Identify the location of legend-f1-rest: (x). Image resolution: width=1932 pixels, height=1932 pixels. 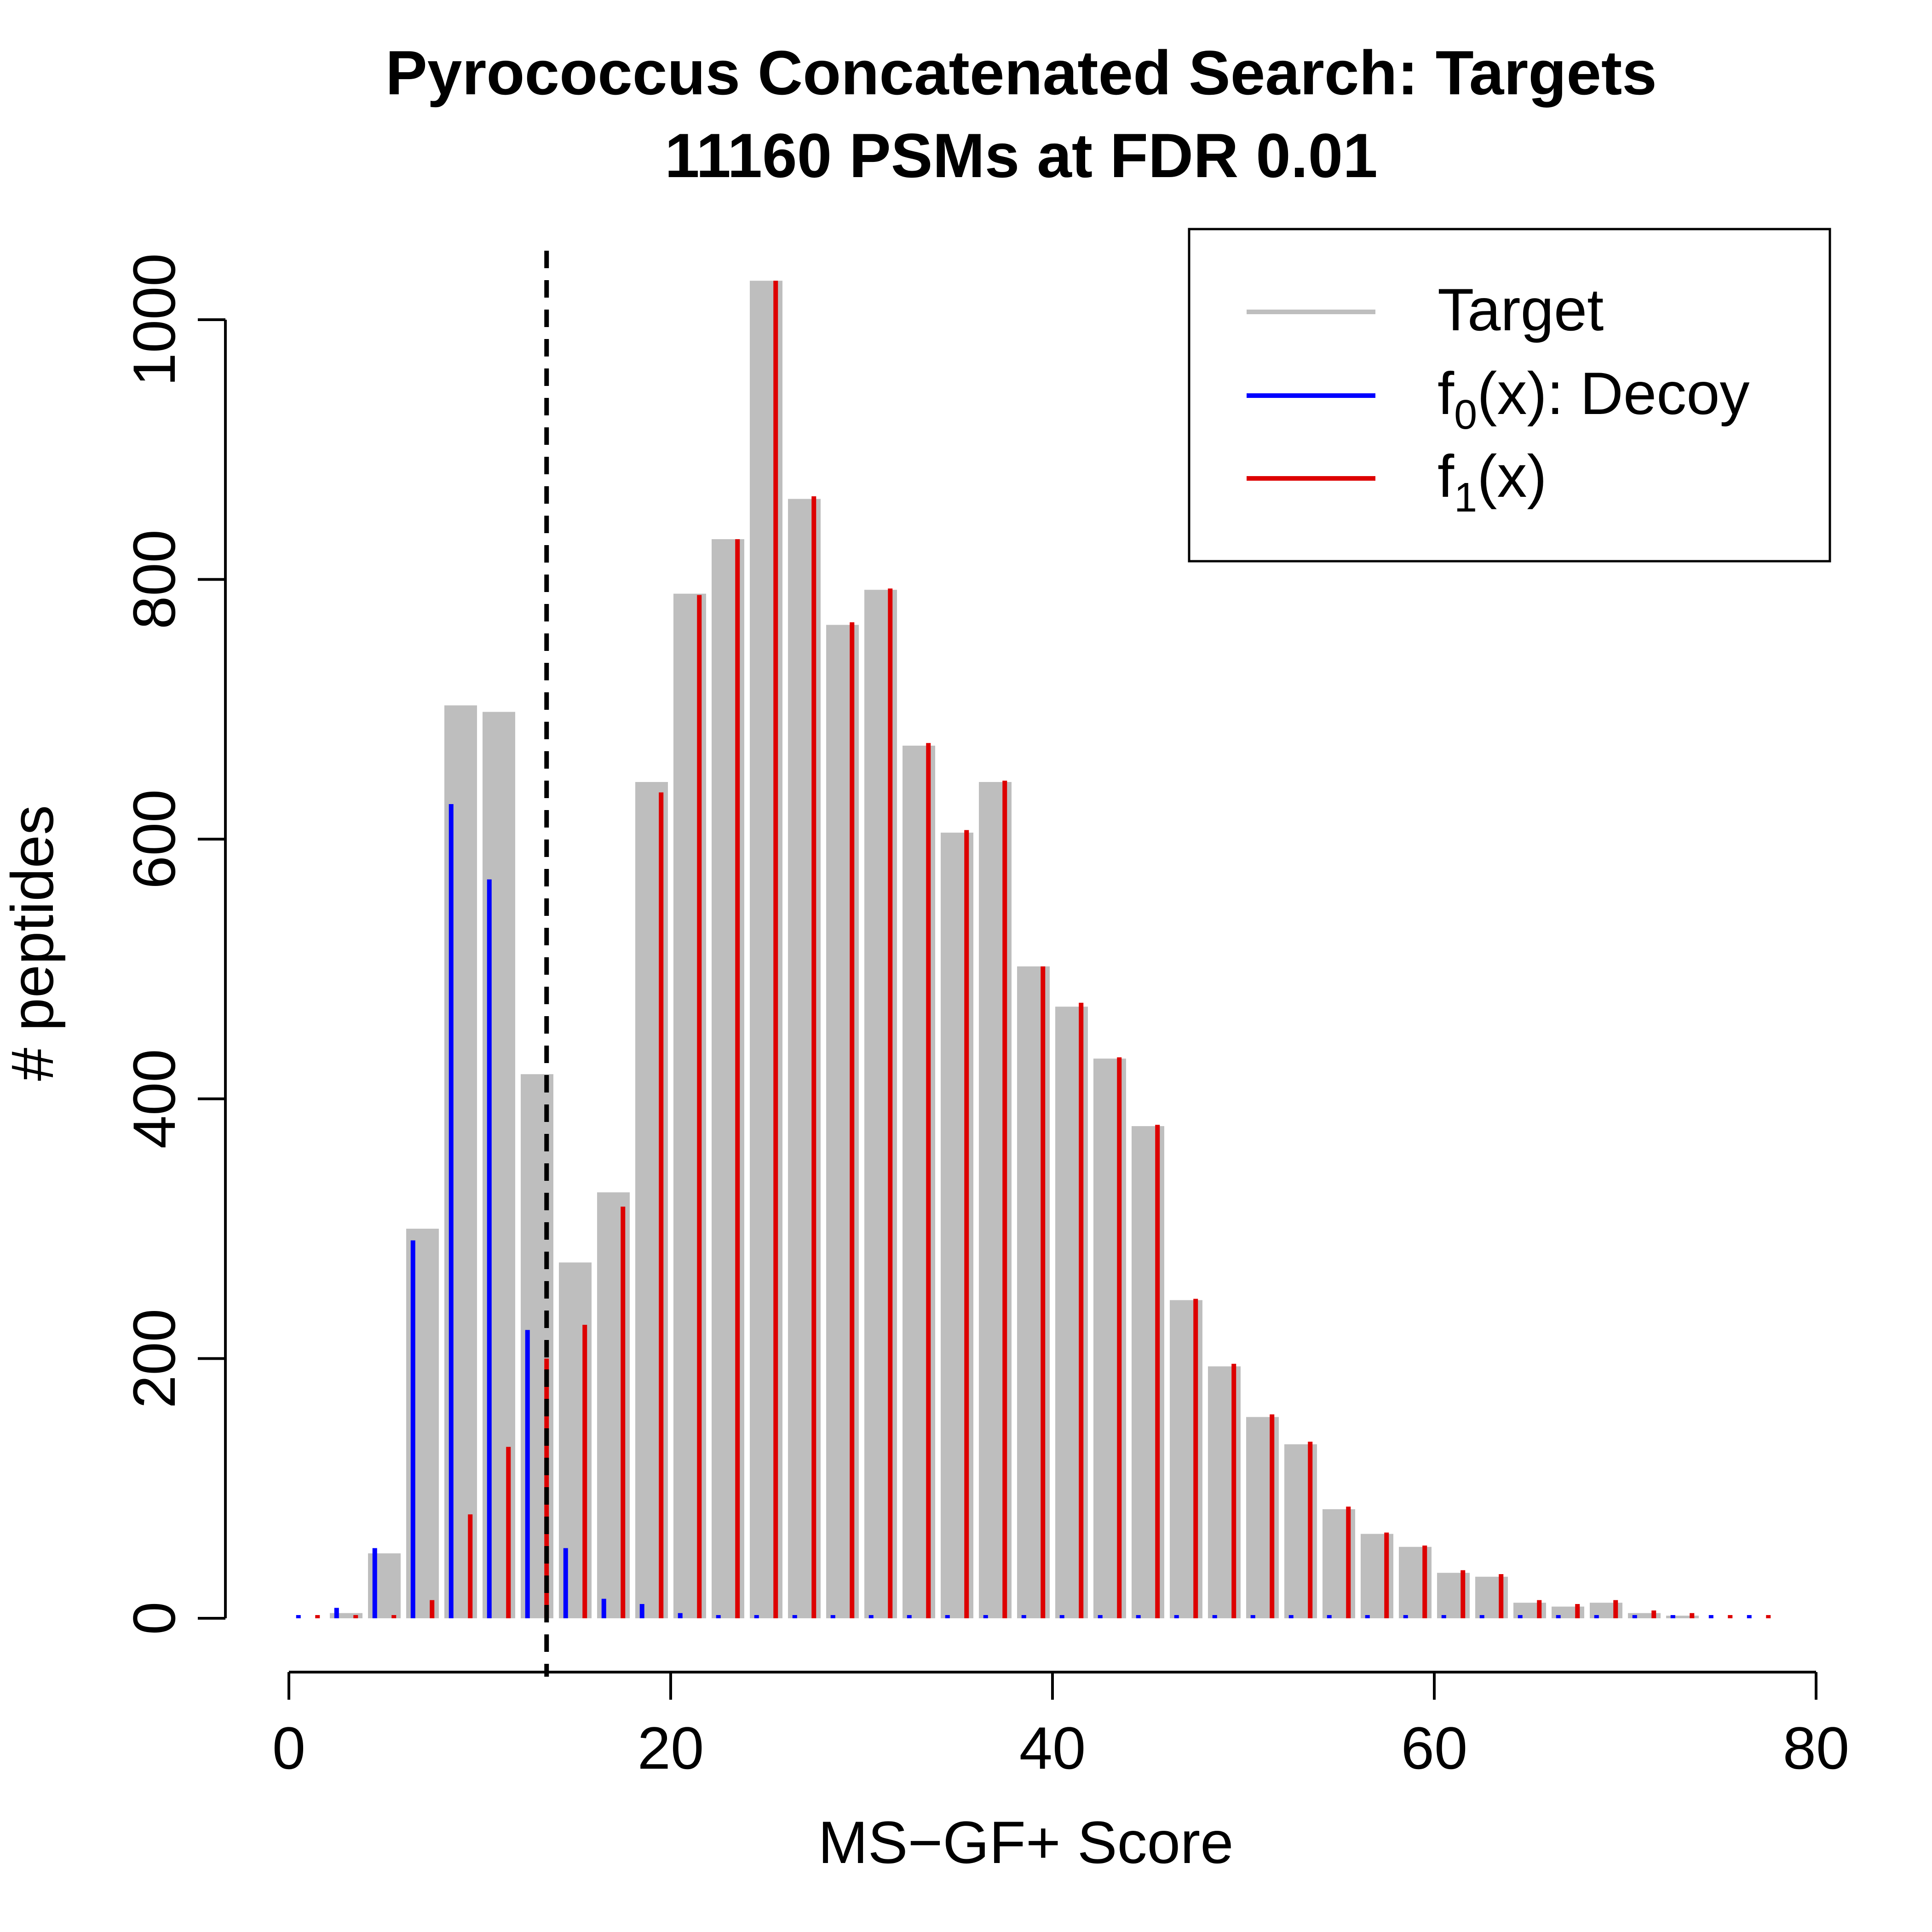
(1512, 476).